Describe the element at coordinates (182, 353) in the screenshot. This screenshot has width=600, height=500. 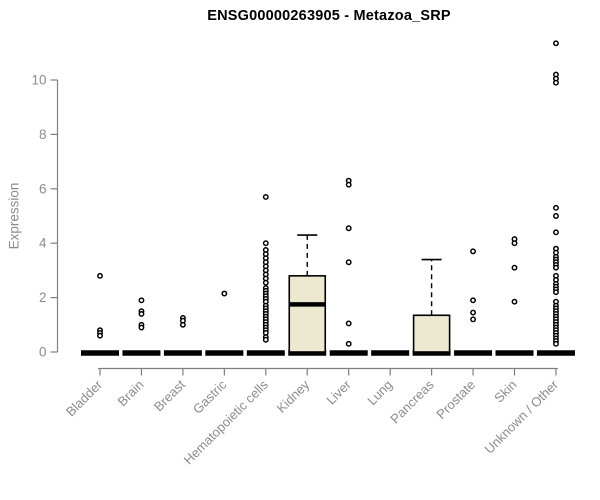
I see `collapsed-box-breast` at that location.